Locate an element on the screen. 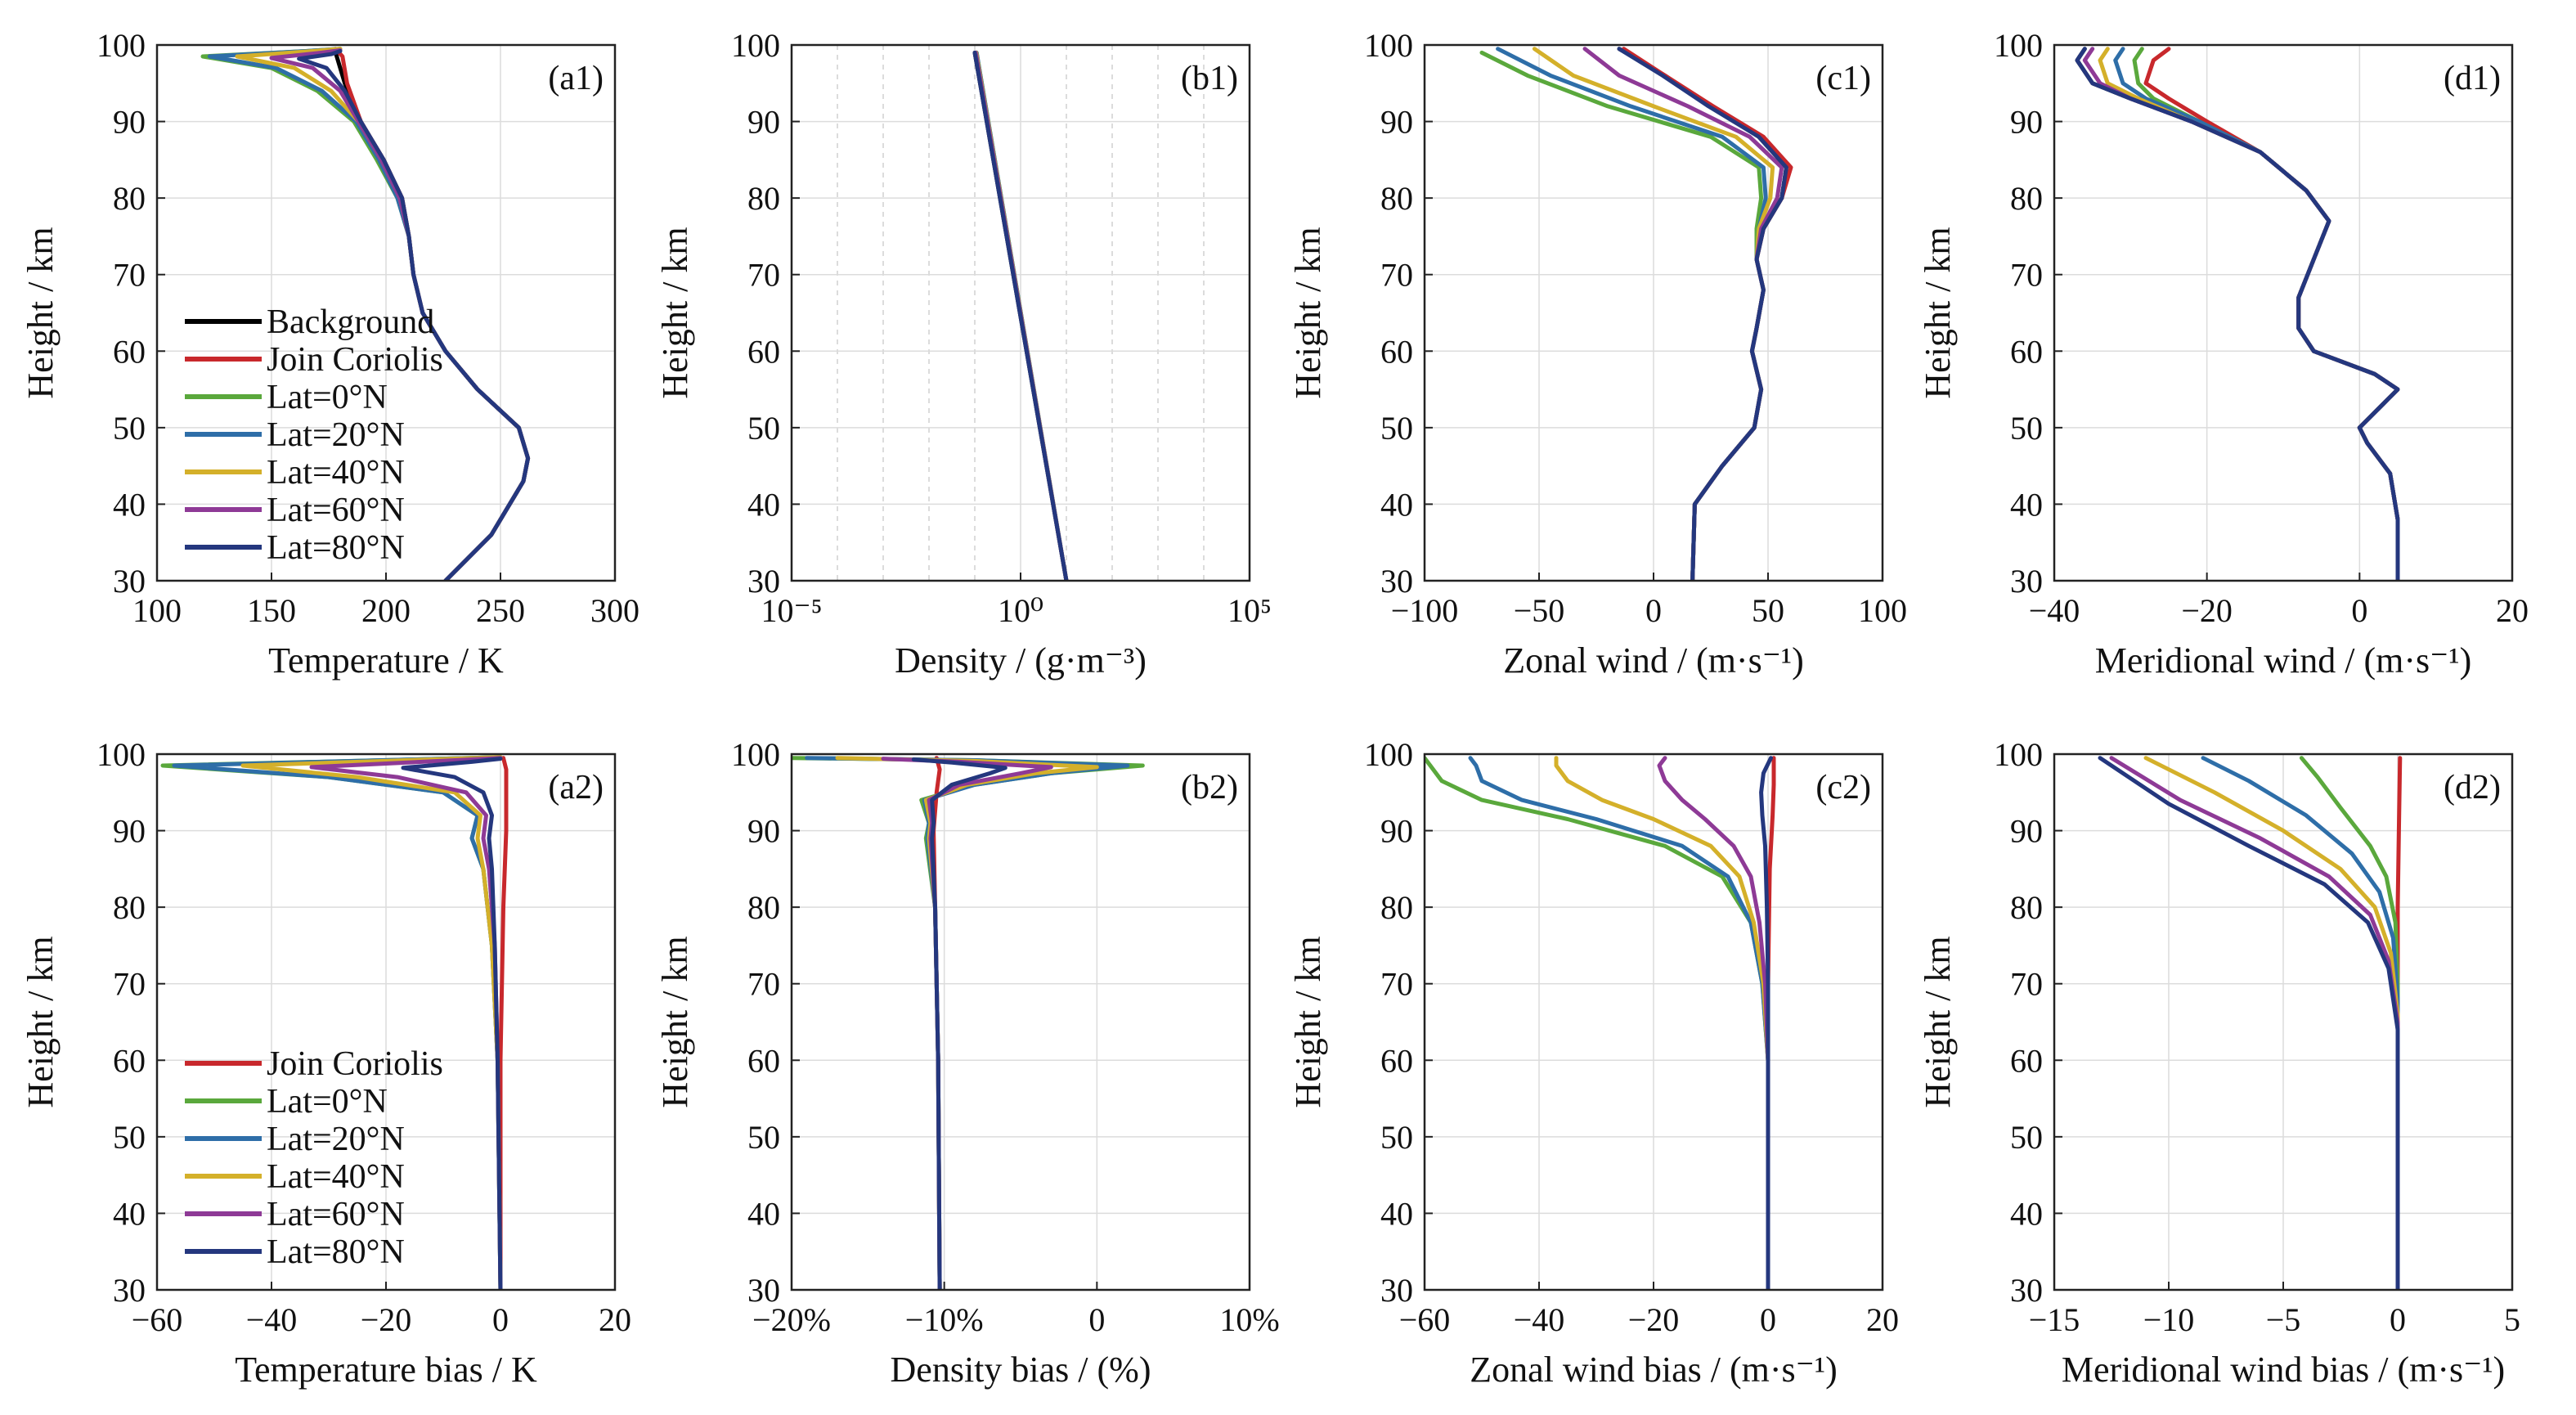  y-tick-label: 80 is located at coordinates (129, 198).